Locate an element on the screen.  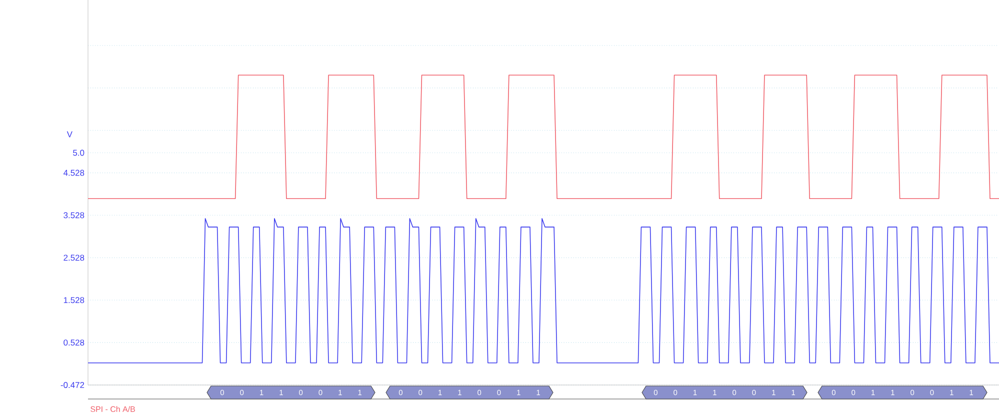
y-tick-label: 5.0 is located at coordinates (78, 153).